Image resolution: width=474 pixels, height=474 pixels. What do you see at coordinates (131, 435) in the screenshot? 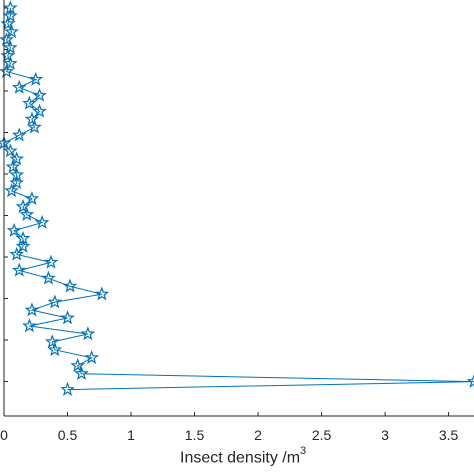
I see `x-tick-label: 1` at bounding box center [131, 435].